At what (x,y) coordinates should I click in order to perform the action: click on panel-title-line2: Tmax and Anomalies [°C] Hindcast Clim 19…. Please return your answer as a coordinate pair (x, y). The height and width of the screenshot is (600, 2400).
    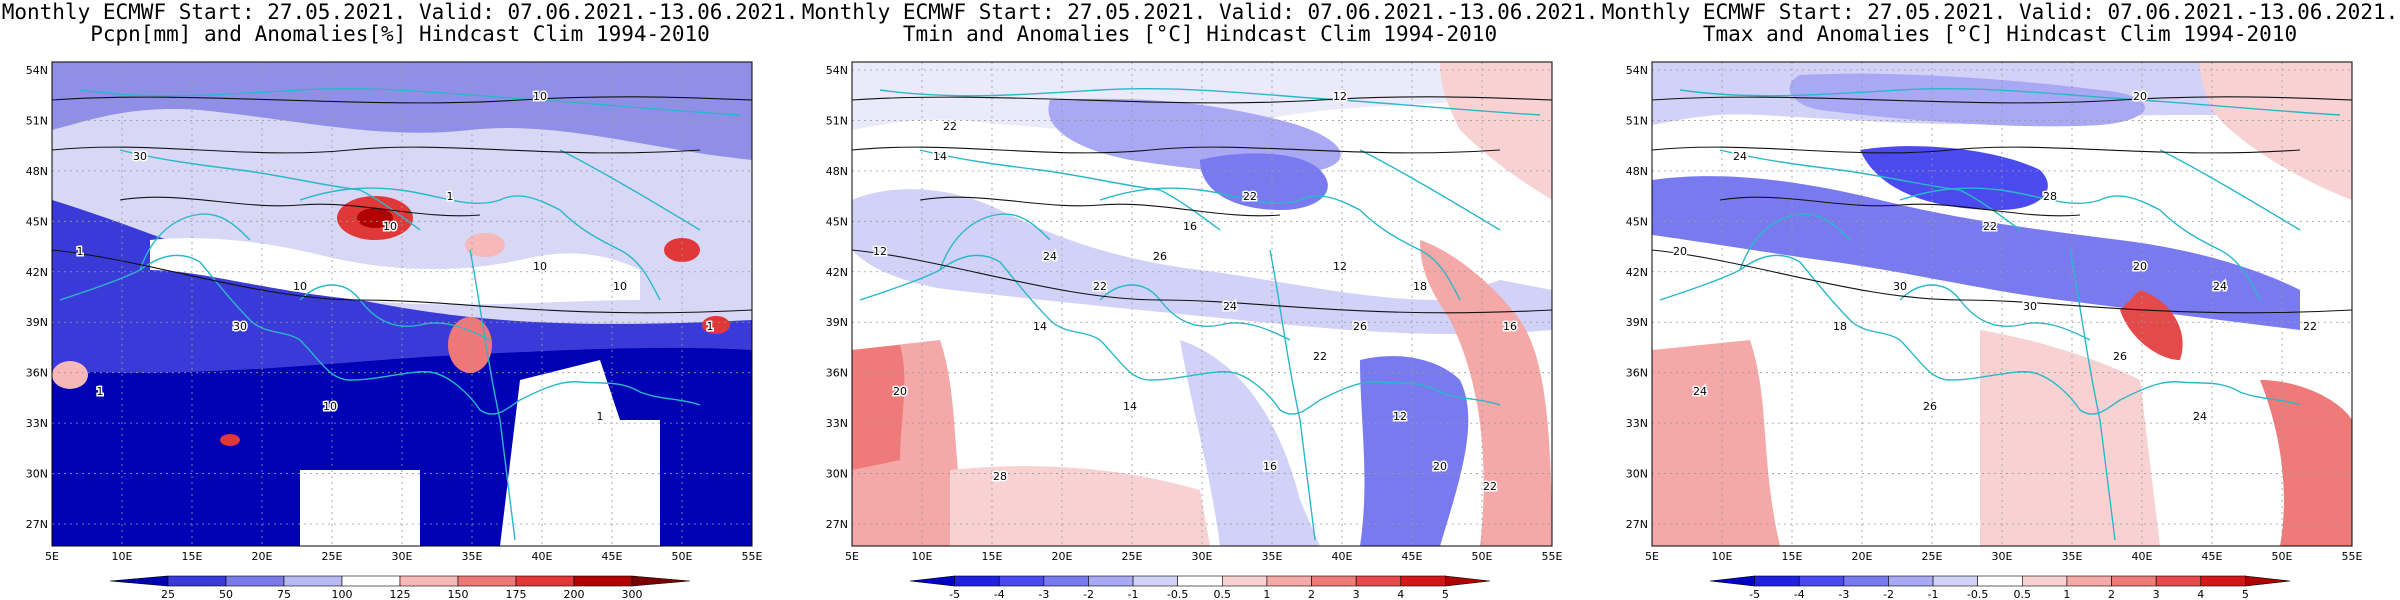
    Looking at the image, I should click on (2000, 34).